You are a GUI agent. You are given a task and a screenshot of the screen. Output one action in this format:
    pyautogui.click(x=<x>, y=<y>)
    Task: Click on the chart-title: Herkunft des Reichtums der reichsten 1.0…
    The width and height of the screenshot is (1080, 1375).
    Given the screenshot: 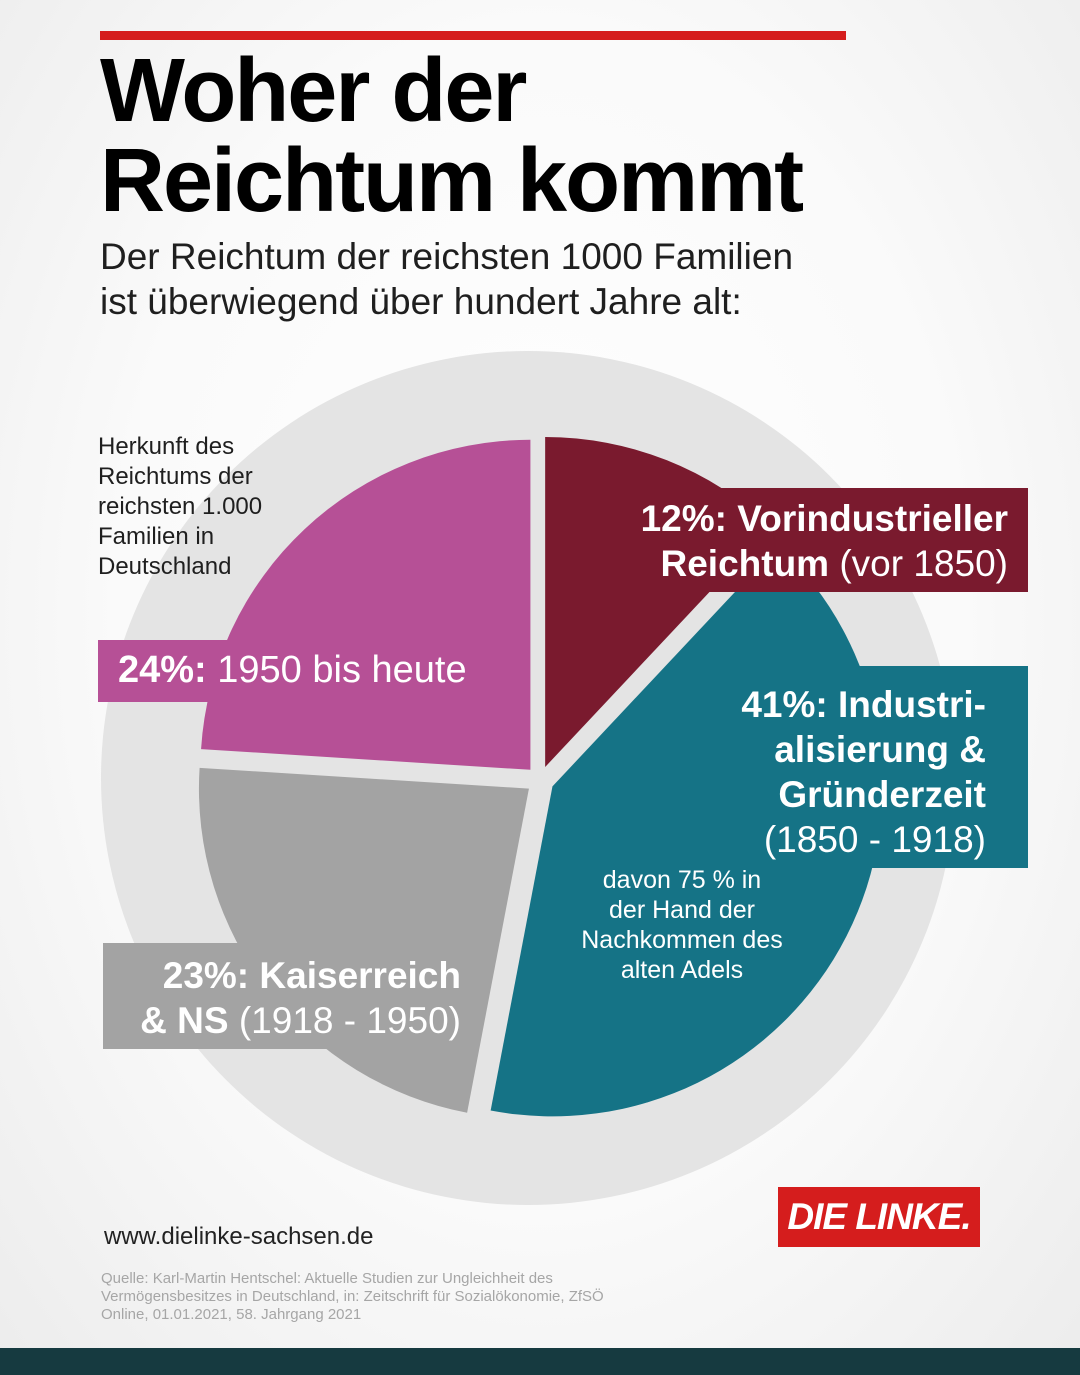 What is the action you would take?
    pyautogui.click(x=213, y=507)
    